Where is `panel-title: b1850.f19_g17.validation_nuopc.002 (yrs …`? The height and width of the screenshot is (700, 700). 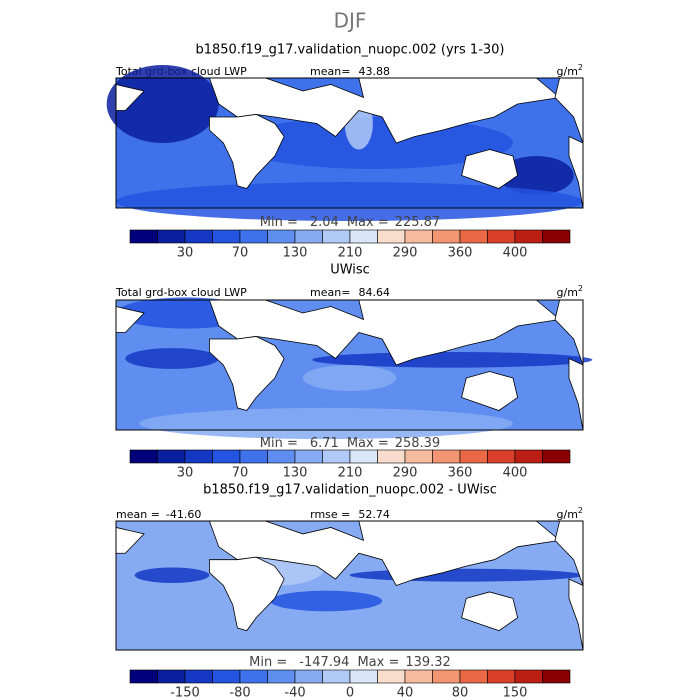
panel-title: b1850.f19_g17.validation_nuopc.002 (yrs … is located at coordinates (349, 50).